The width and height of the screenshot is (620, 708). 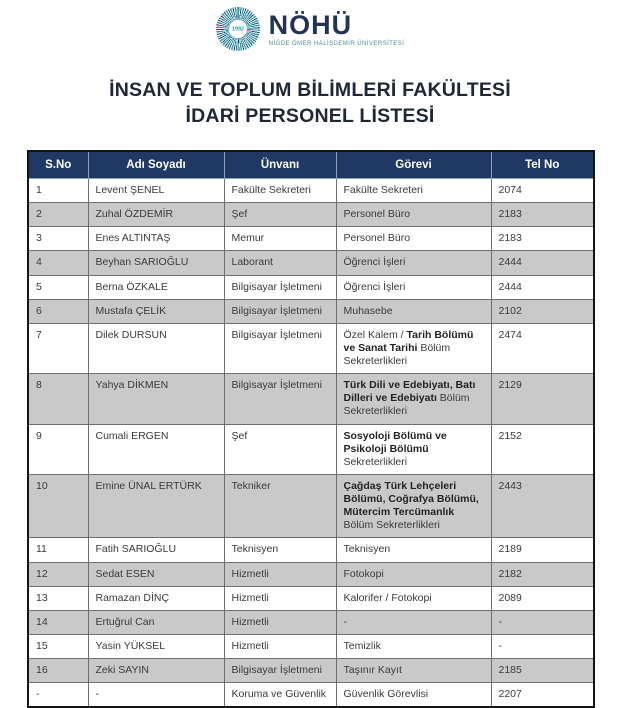 I want to click on header-sno: S.No, so click(x=58, y=164).